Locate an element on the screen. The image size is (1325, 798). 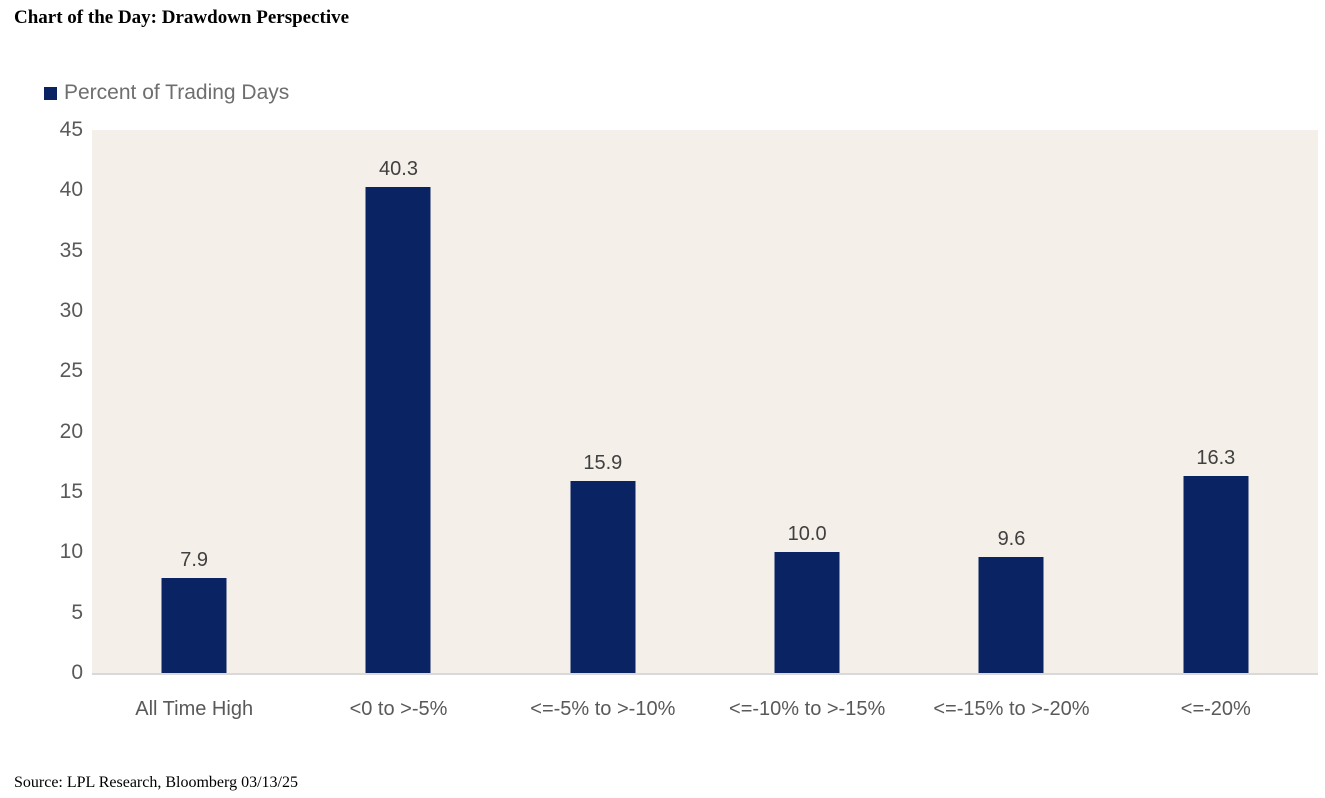
bar-value-label: 16.3 is located at coordinates (1216, 458).